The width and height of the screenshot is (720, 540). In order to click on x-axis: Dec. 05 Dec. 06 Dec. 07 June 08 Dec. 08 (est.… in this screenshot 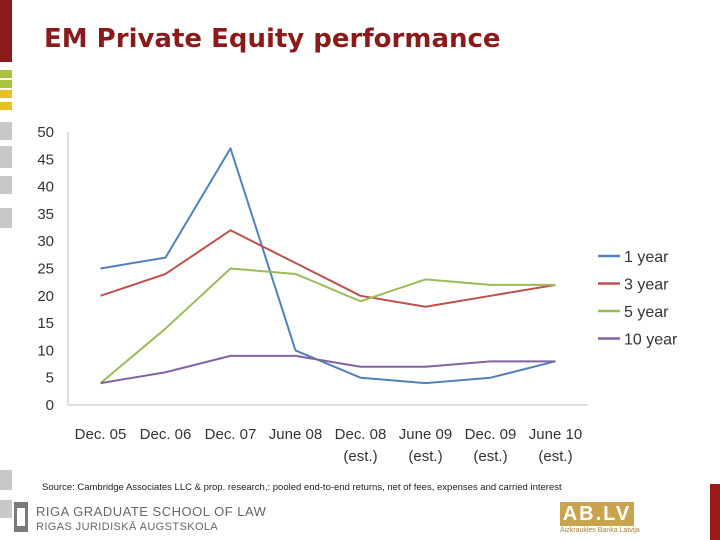, I will do `click(329, 445)`.